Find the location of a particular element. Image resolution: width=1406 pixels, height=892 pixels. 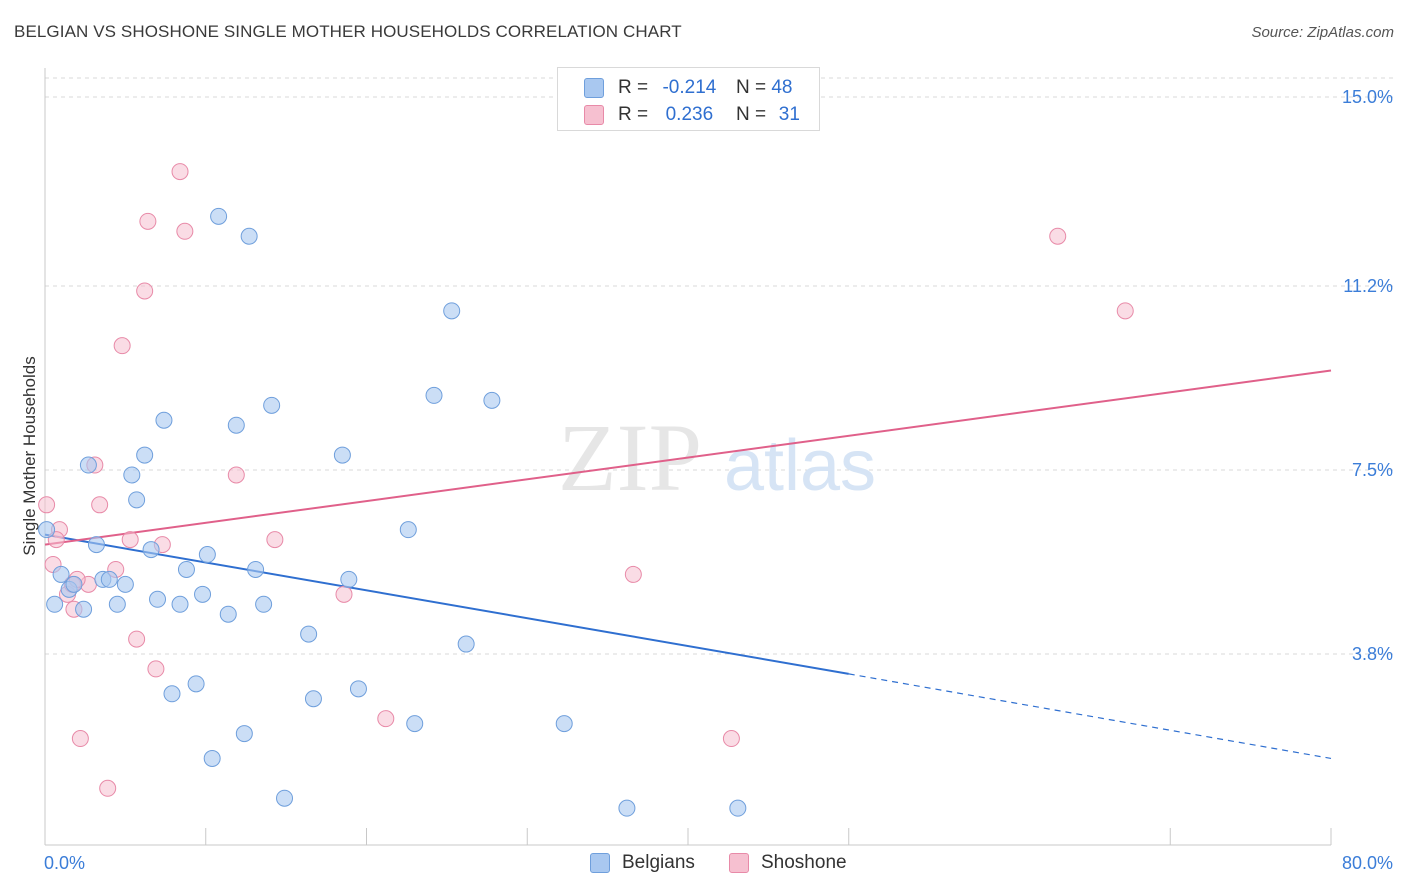

shoshone-legend-swatch is located at coordinates (739, 863).